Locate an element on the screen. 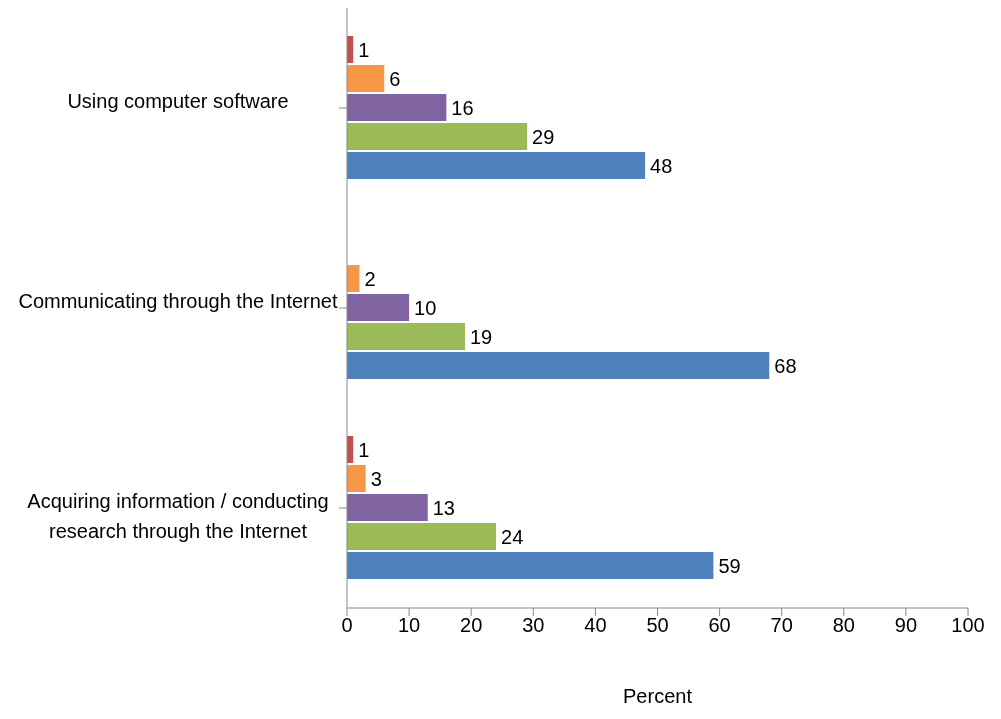  y-tick-label: Using computer software is located at coordinates (178, 101).